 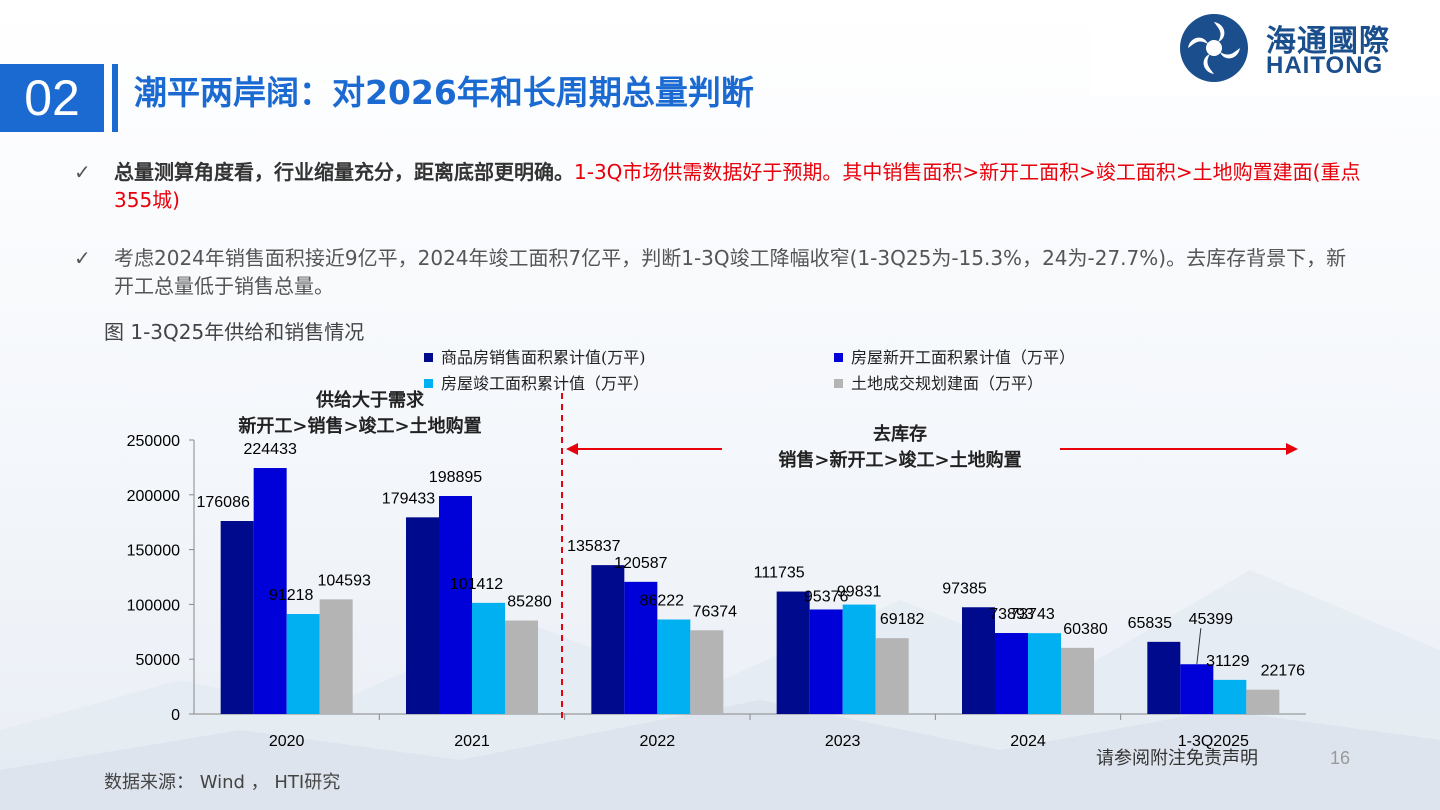 What do you see at coordinates (572, 449) in the screenshot?
I see `arrow-left-head` at bounding box center [572, 449].